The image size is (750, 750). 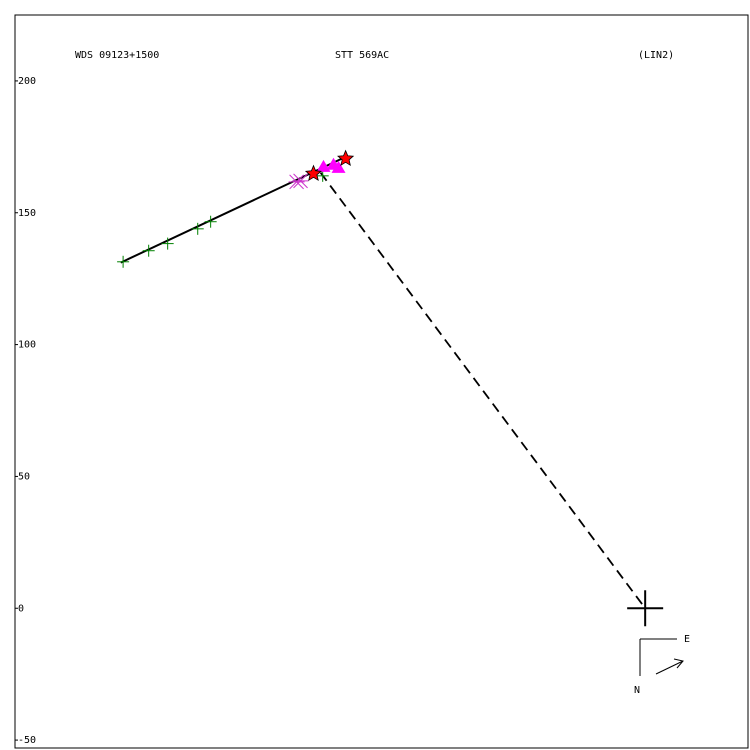 What do you see at coordinates (27, 81) in the screenshot?
I see `y-tick-label: 200` at bounding box center [27, 81].